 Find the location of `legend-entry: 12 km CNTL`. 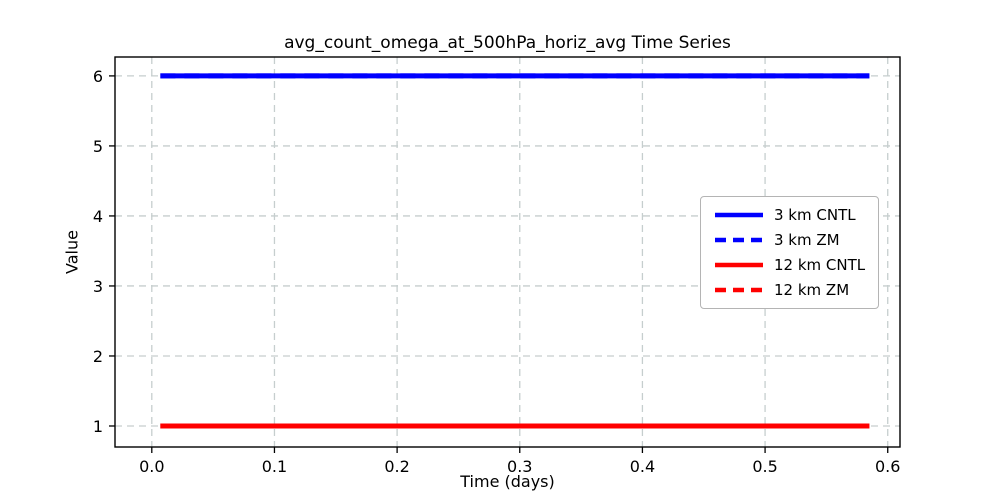

legend-entry: 12 km CNTL is located at coordinates (789, 265).